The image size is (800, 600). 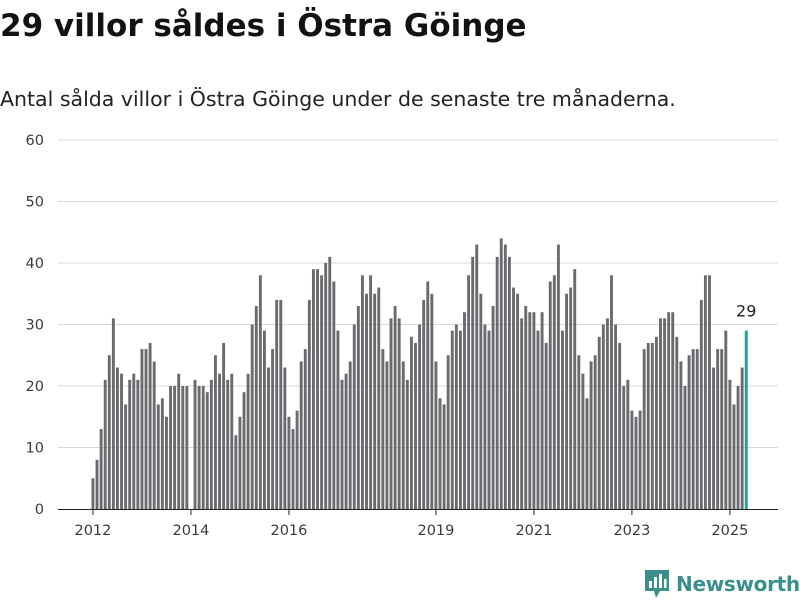 What do you see at coordinates (35, 264) in the screenshot?
I see `y-tick-label: 40` at bounding box center [35, 264].